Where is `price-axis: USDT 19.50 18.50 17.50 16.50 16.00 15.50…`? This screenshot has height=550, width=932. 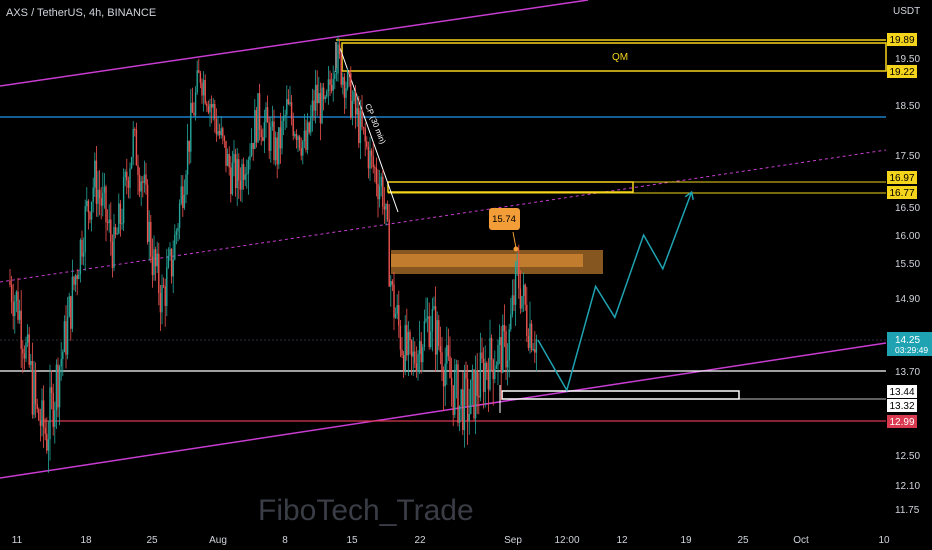 price-axis: USDT 19.50 18.50 17.50 16.50 16.00 15.50… is located at coordinates (906, 261).